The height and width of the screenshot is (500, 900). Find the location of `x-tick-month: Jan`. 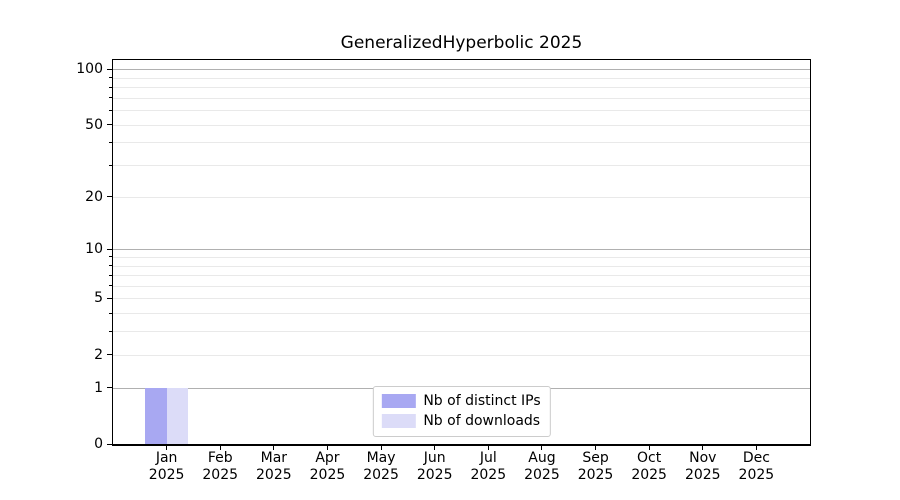

x-tick-month: Jan is located at coordinates (166, 458).